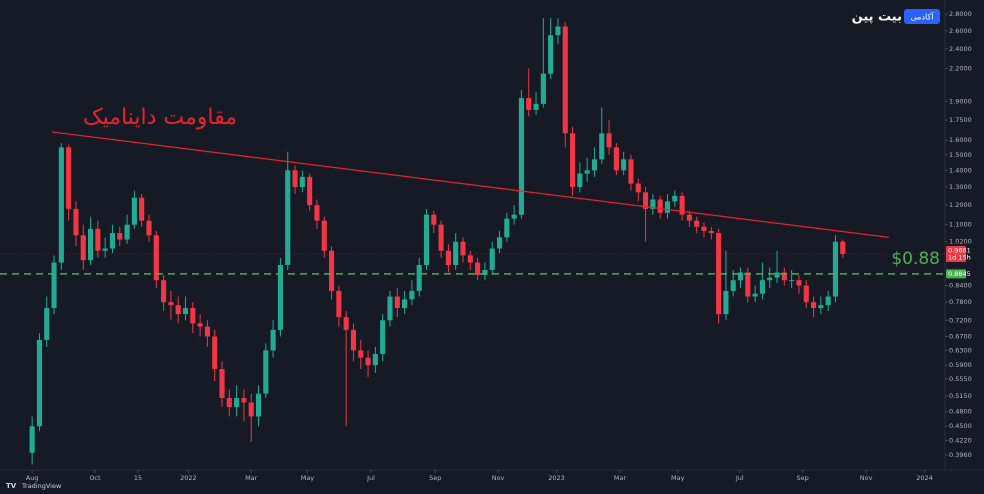 Image resolution: width=984 pixels, height=494 pixels. What do you see at coordinates (960, 120) in the screenshot?
I see `y-tick-label: 1.7500` at bounding box center [960, 120].